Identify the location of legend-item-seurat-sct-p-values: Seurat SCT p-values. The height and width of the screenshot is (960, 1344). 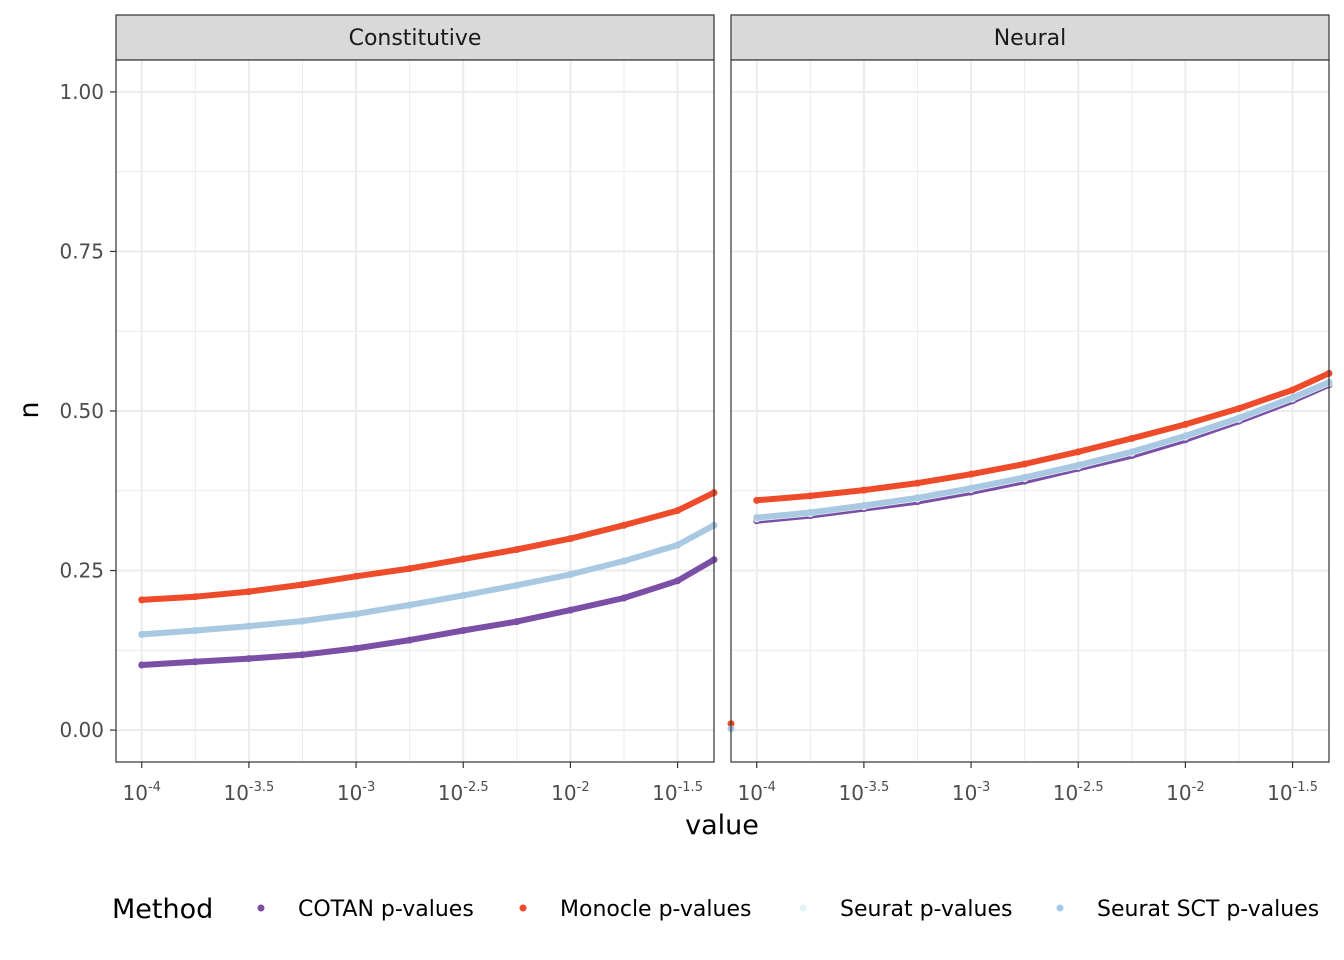
(1187, 909).